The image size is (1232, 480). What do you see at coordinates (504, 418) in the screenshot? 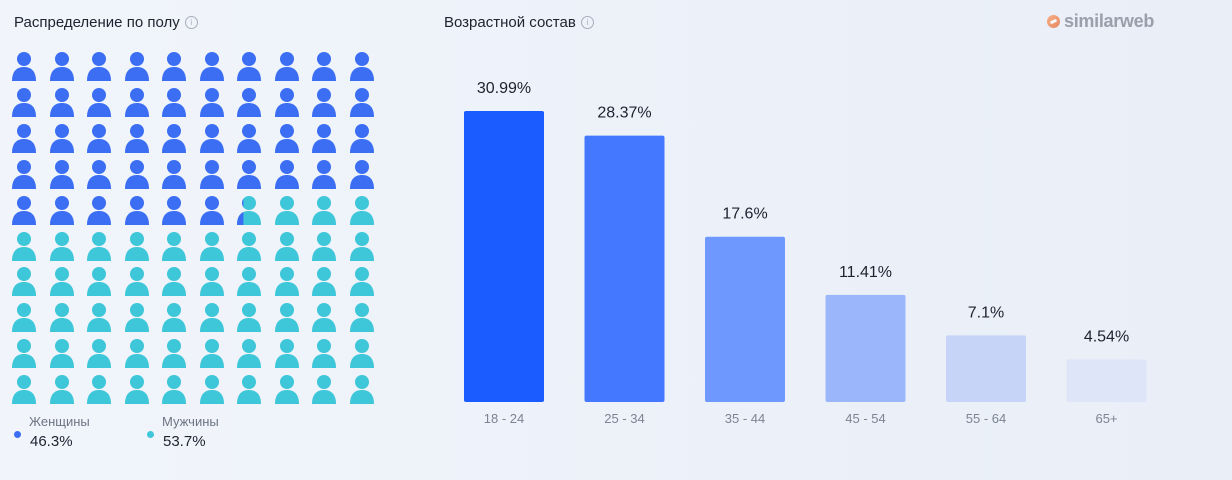
I see `category-label: 18 - 24` at bounding box center [504, 418].